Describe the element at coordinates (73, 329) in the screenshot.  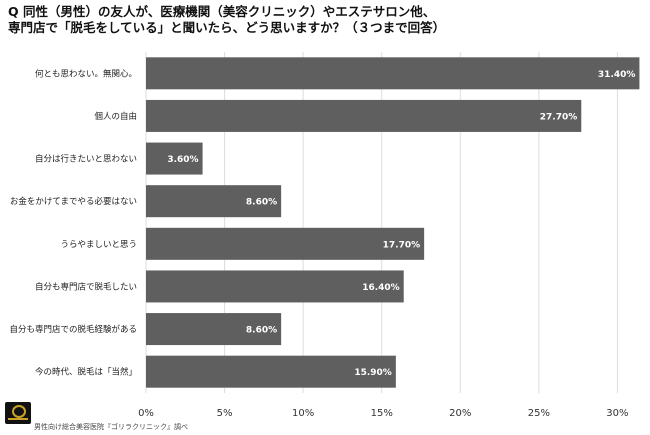
I see `category-label-6: 自分も専門店での脱毛経験がある` at that location.